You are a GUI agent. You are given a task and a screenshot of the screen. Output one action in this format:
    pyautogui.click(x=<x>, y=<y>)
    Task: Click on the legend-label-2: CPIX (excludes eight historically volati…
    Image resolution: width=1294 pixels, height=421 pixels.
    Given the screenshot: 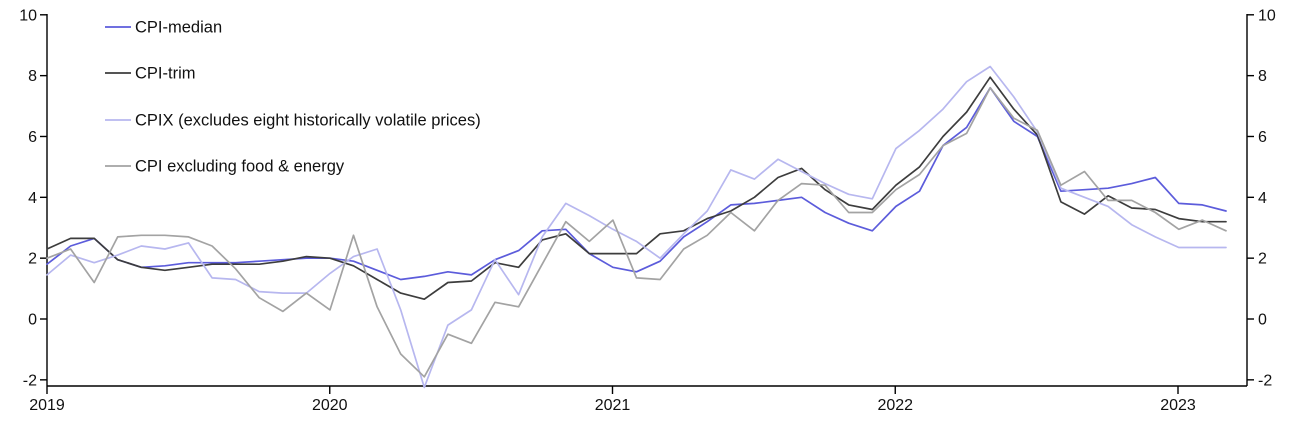 What is the action you would take?
    pyautogui.click(x=308, y=121)
    